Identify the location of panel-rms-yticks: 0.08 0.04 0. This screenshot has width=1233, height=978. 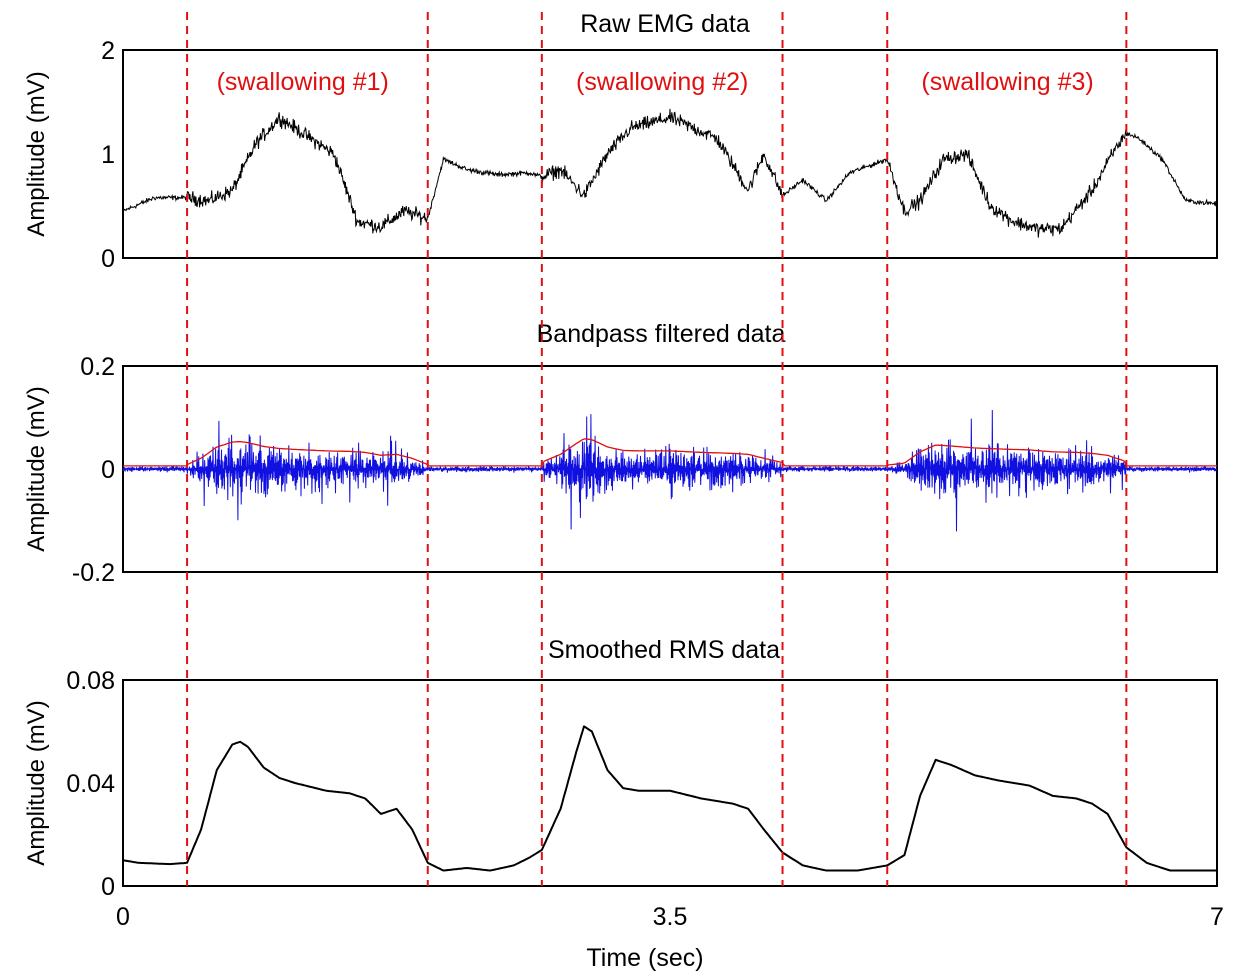
(90, 784).